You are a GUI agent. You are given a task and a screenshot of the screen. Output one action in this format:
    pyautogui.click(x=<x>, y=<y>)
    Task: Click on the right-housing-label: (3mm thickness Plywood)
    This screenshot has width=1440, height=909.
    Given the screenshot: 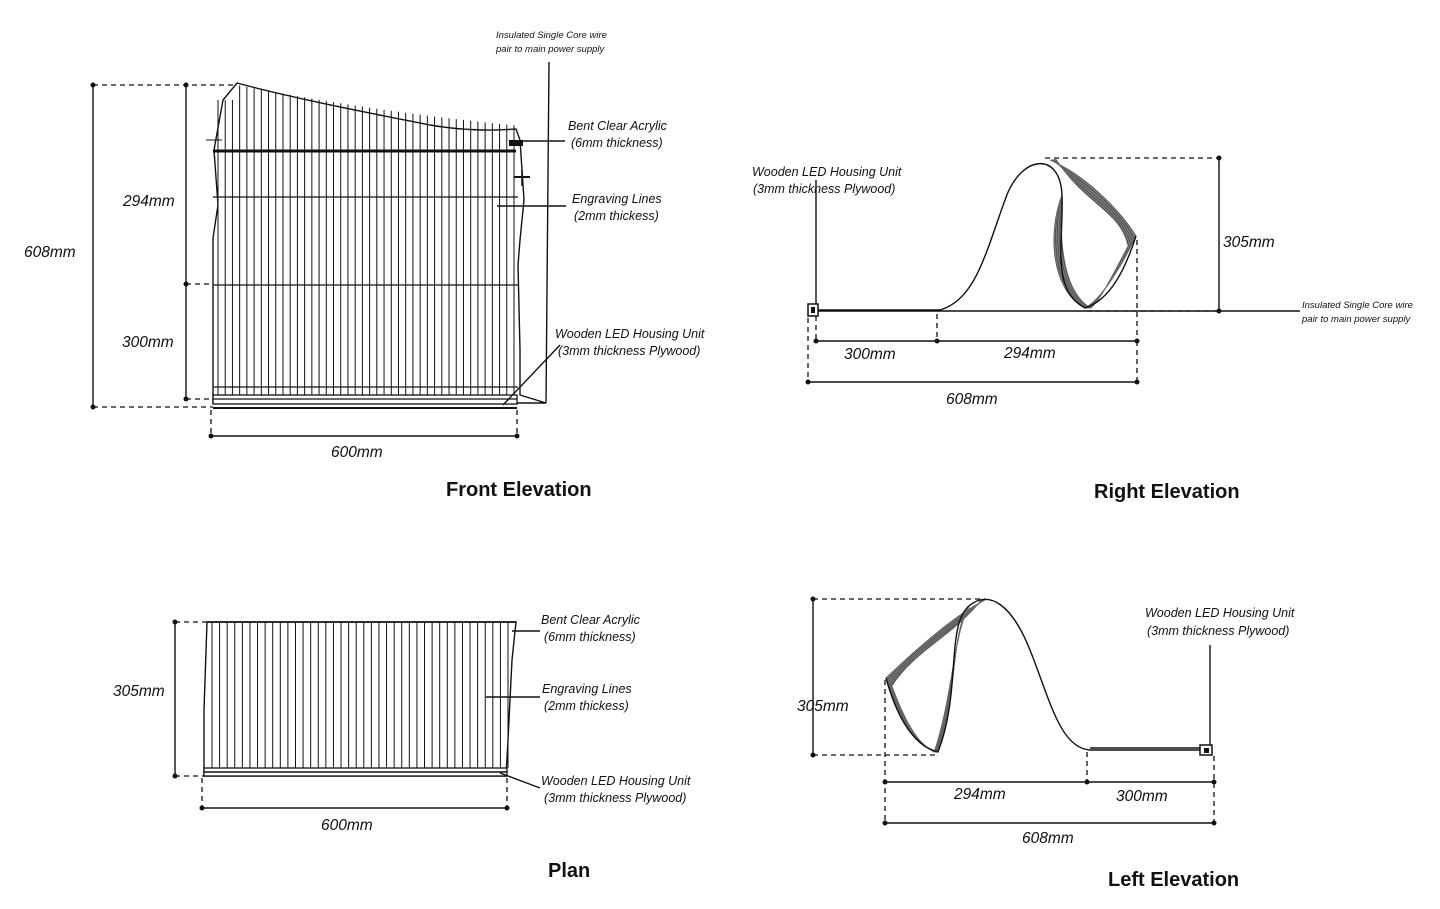 What is the action you would take?
    pyautogui.click(x=824, y=189)
    